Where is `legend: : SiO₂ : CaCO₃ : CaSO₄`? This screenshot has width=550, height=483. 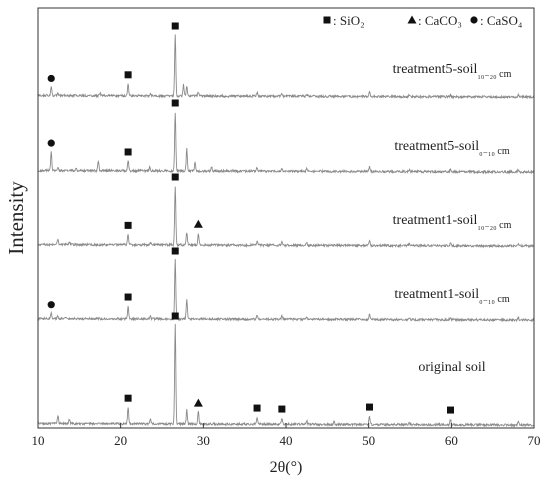
legend: : SiO₂ : CaCO₃ : CaSO₄ is located at coordinates (423, 20).